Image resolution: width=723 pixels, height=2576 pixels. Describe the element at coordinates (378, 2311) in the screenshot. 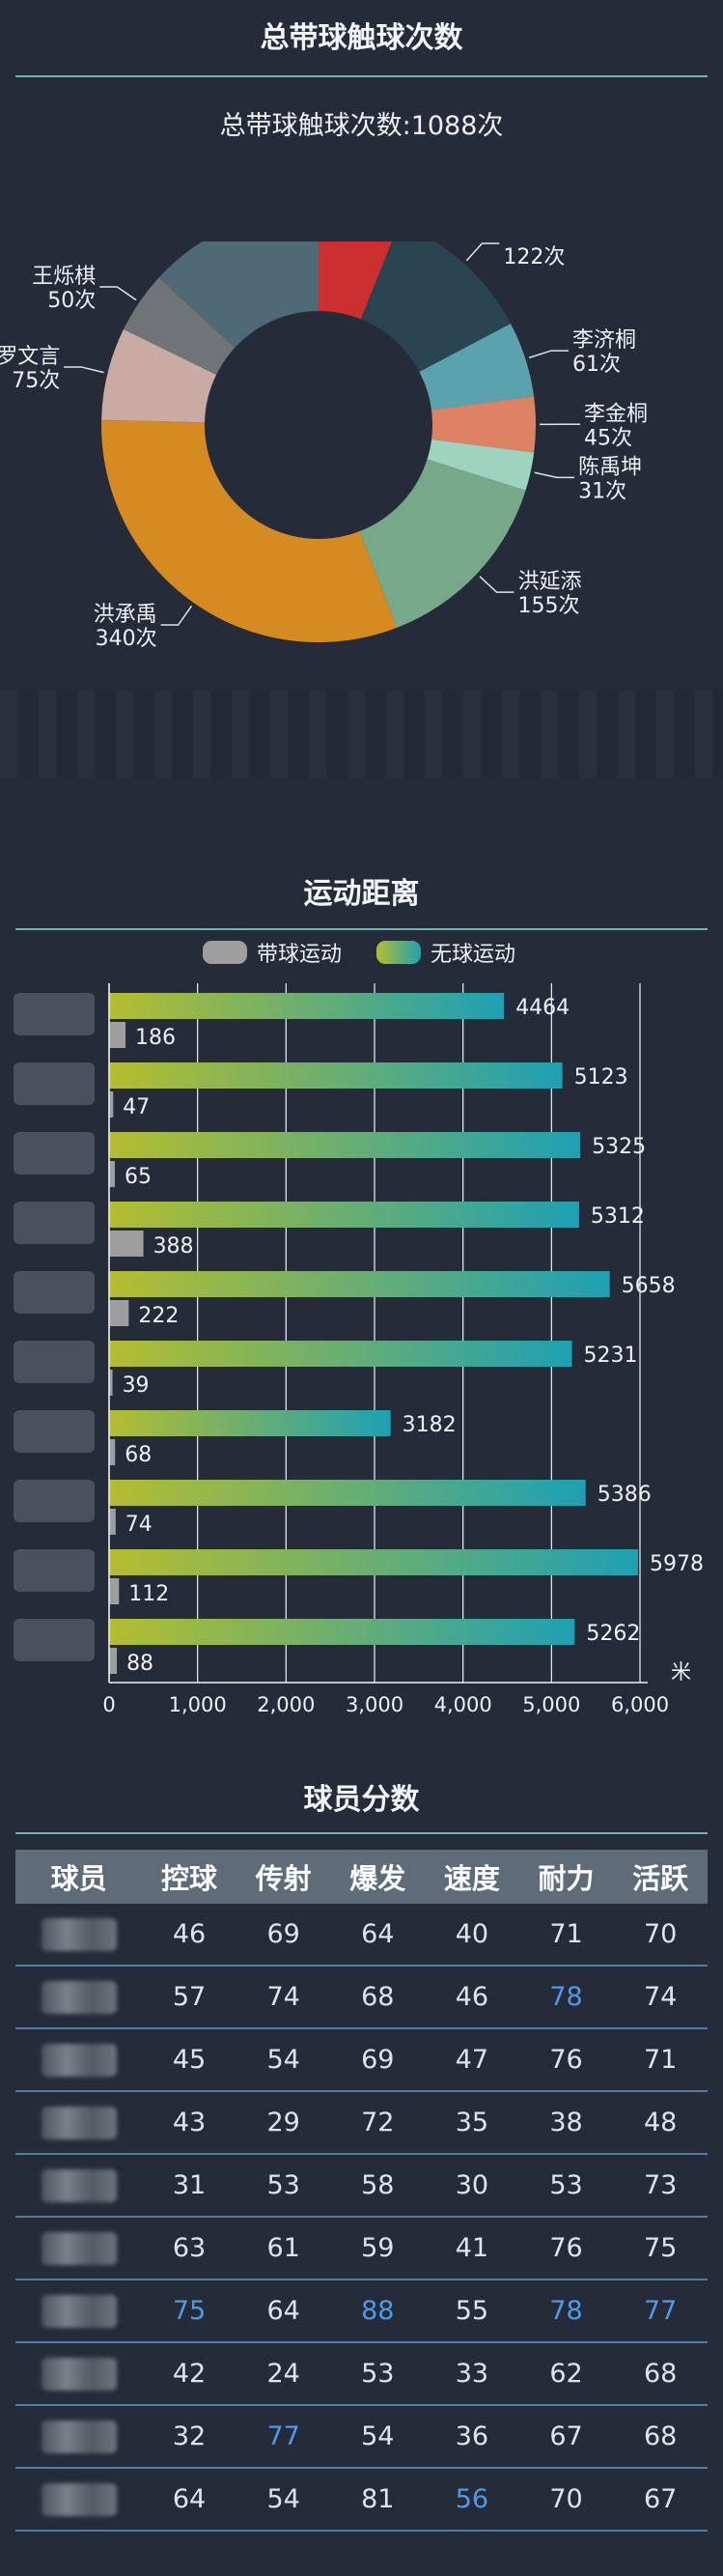

I see `score-cell: 88` at that location.